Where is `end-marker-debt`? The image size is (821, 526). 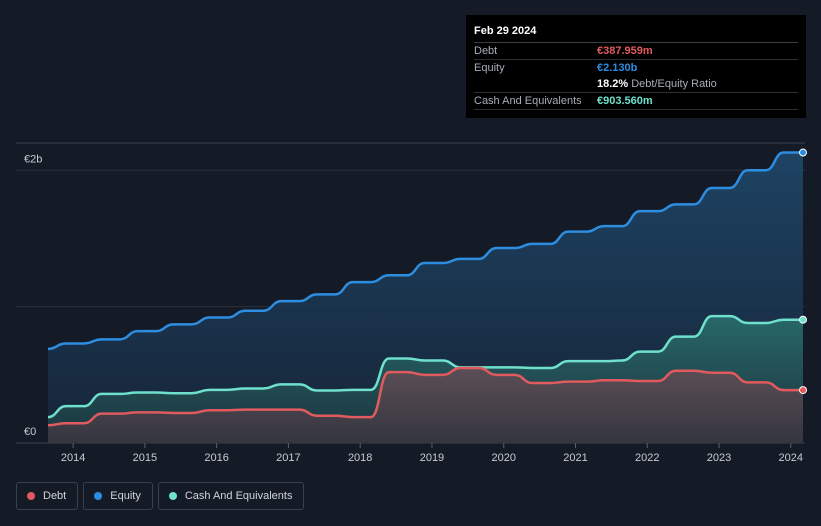
end-marker-debt is located at coordinates (803, 390).